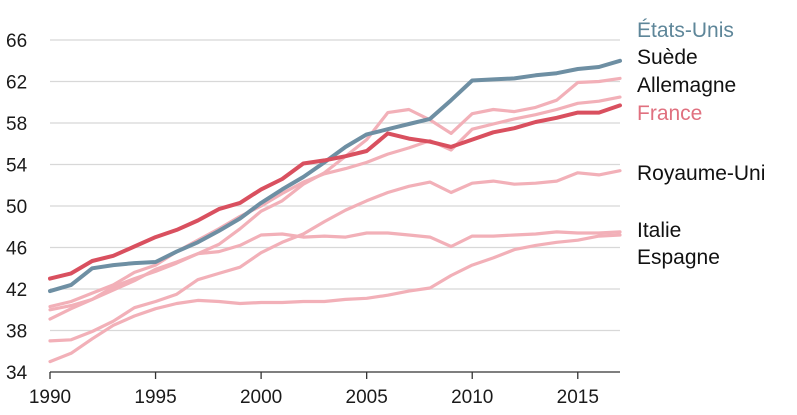 This screenshot has width=797, height=415. I want to click on series-label: Espagne, so click(678, 257).